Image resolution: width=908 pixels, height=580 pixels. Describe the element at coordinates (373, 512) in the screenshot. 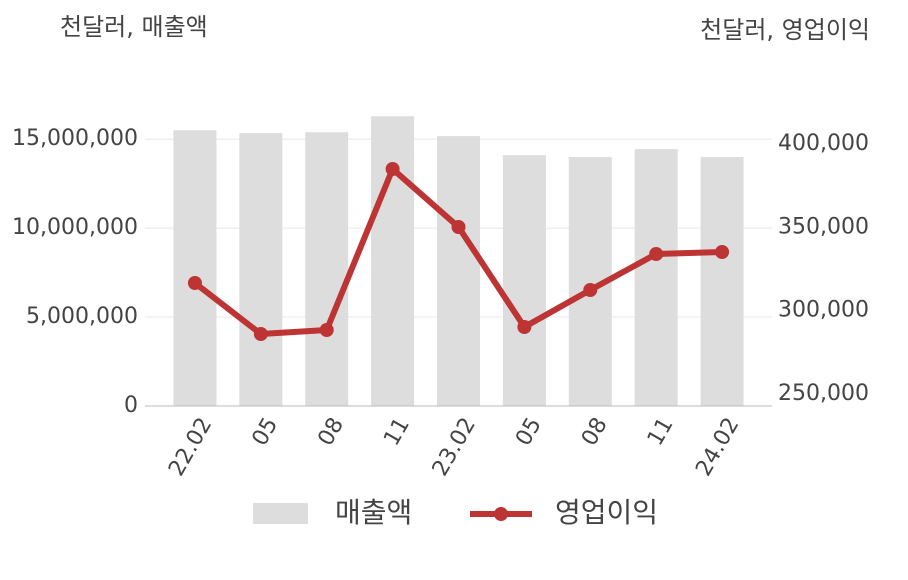

I see `legend-label: 매출액` at that location.